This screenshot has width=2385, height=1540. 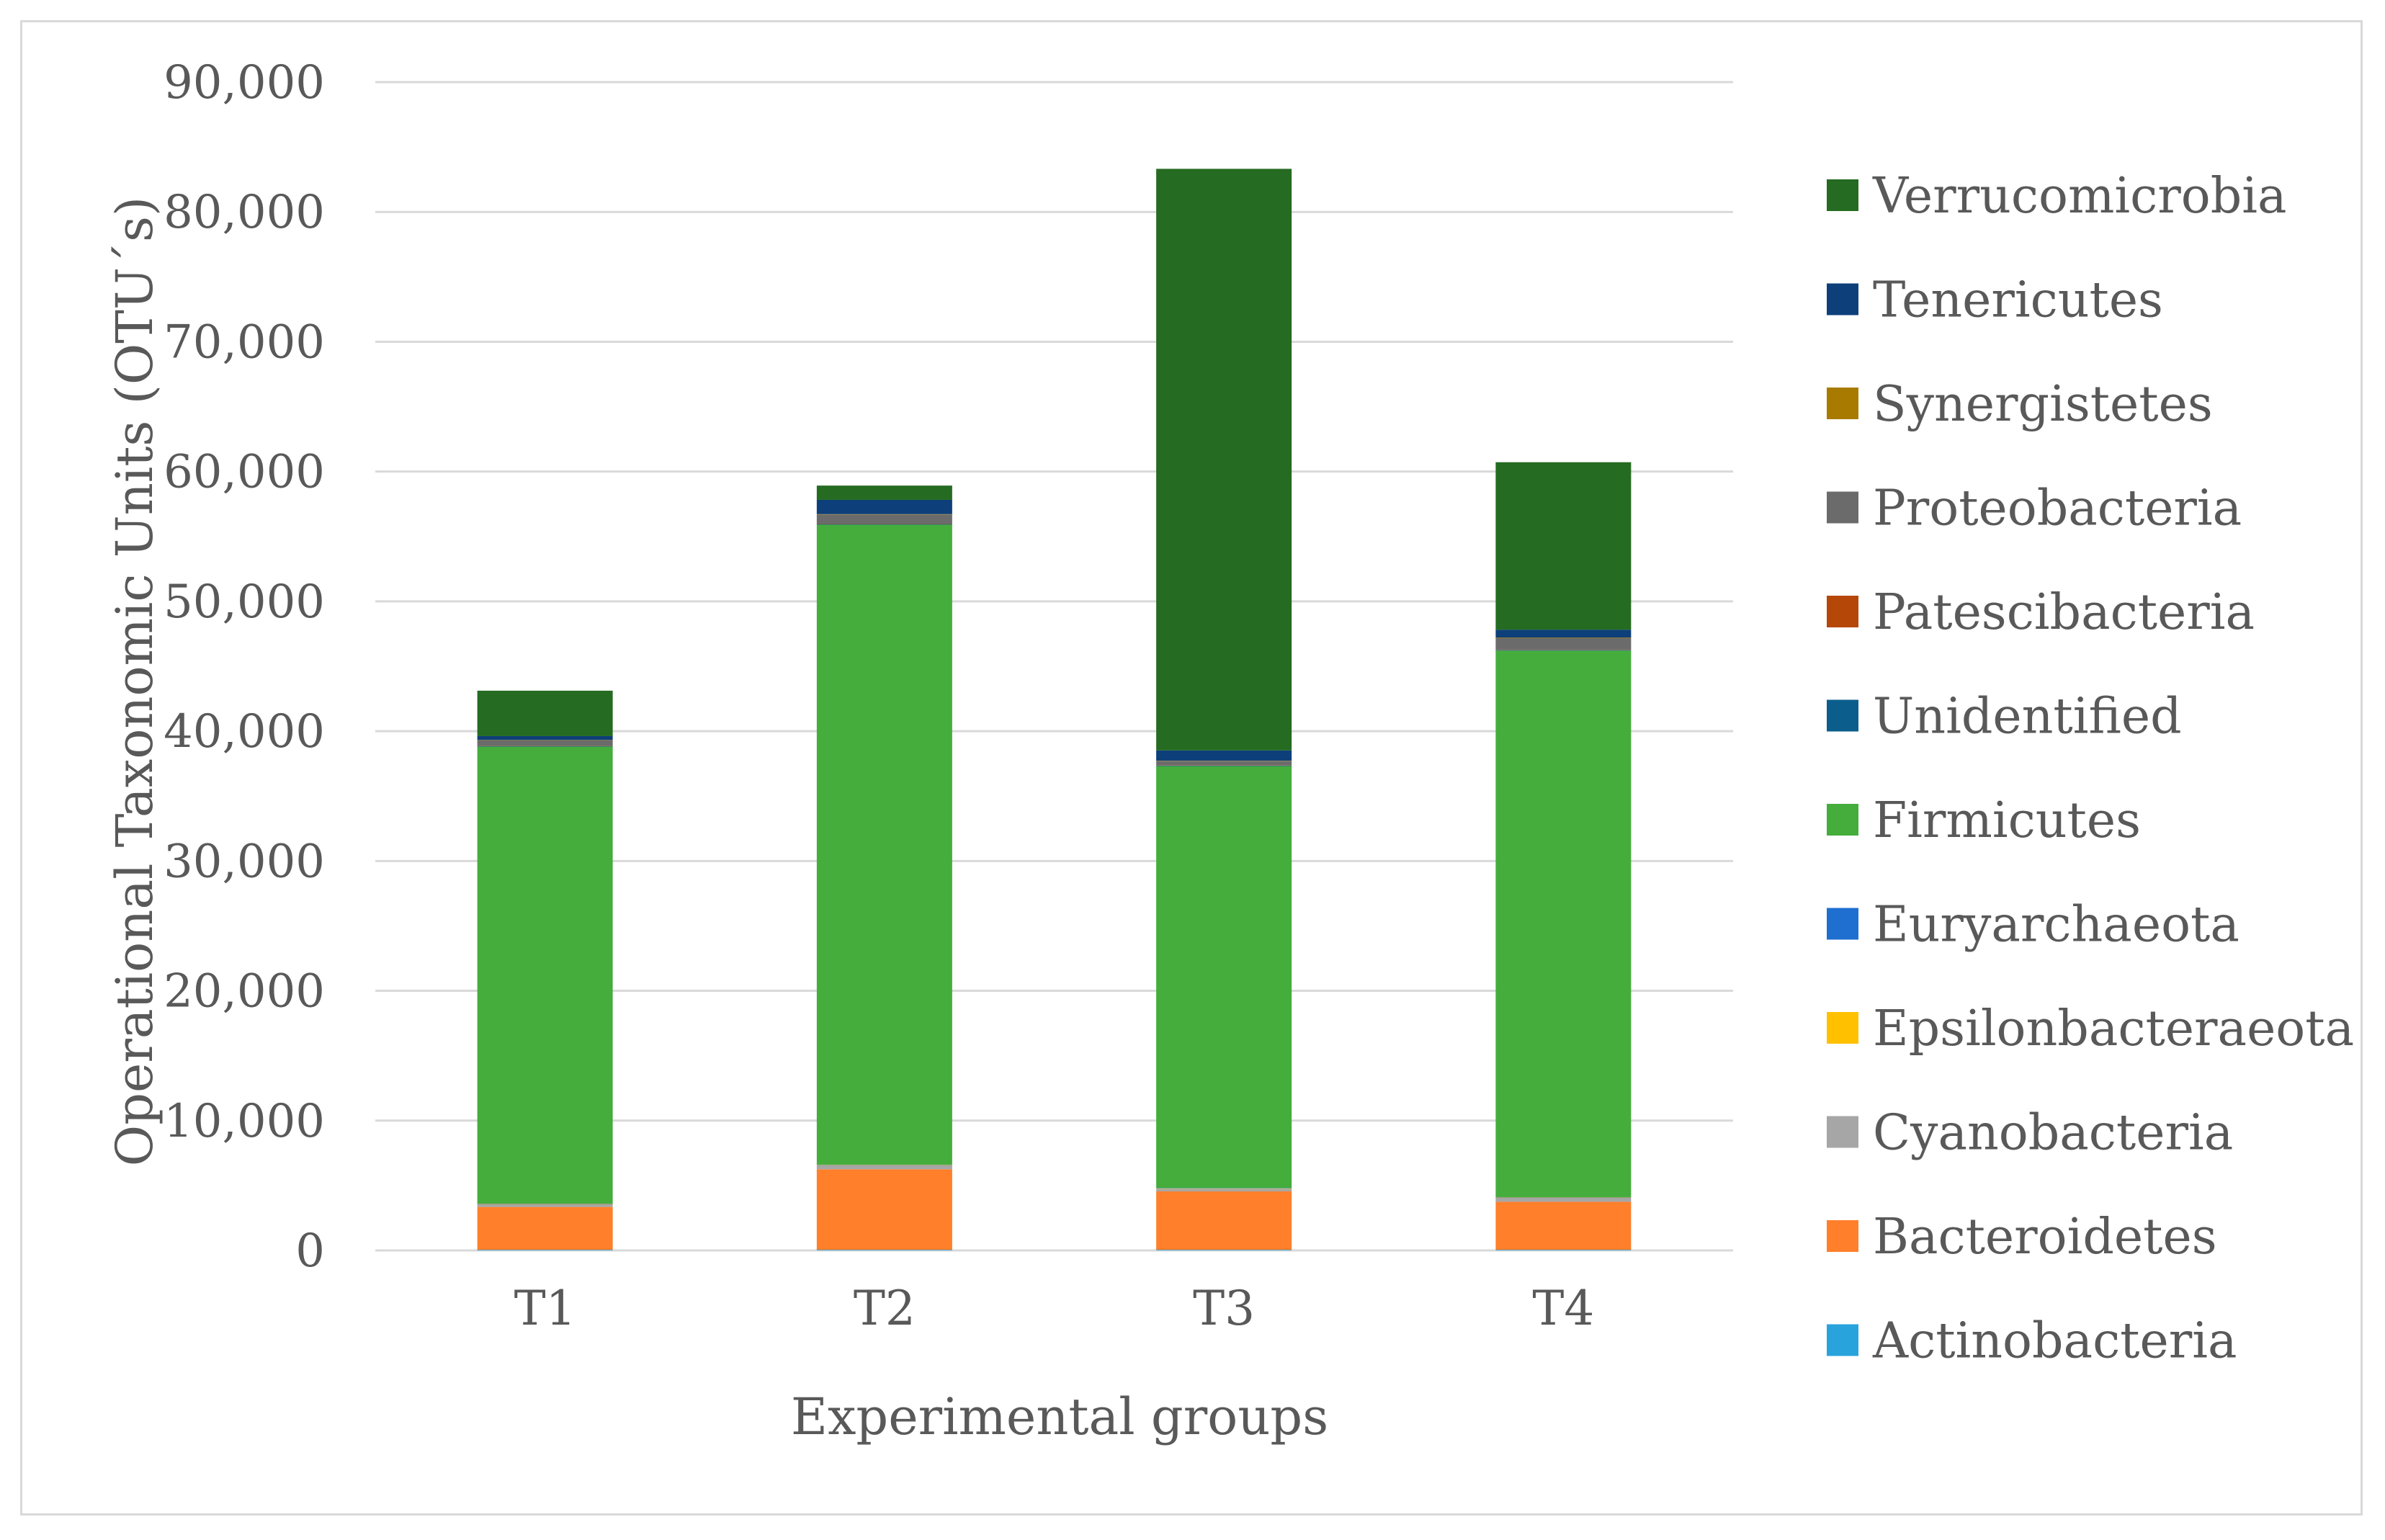 What do you see at coordinates (884, 519) in the screenshot?
I see `bar-segment-t2-proteobacteria` at bounding box center [884, 519].